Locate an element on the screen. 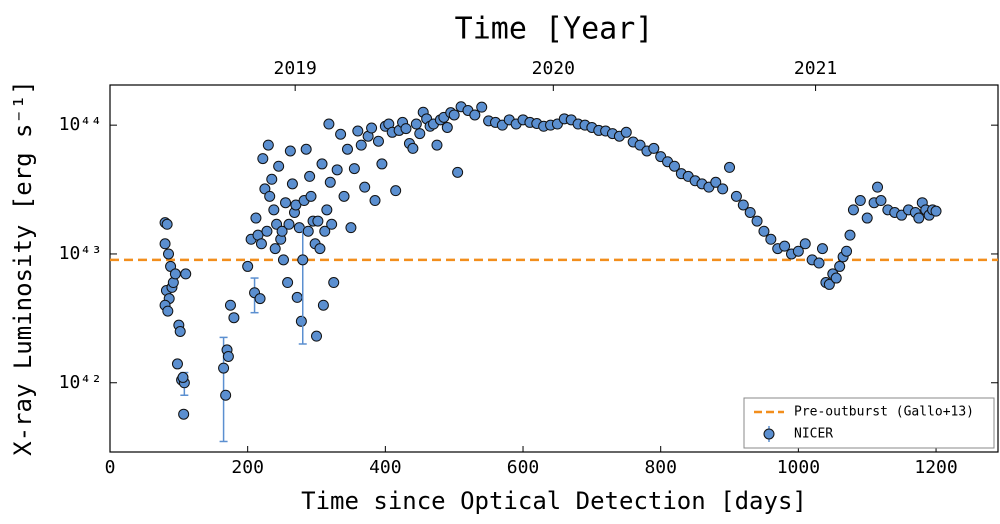 Image resolution: width=1000 pixels, height=524 pixels. top-tick-label: 2020 is located at coordinates (553, 68).